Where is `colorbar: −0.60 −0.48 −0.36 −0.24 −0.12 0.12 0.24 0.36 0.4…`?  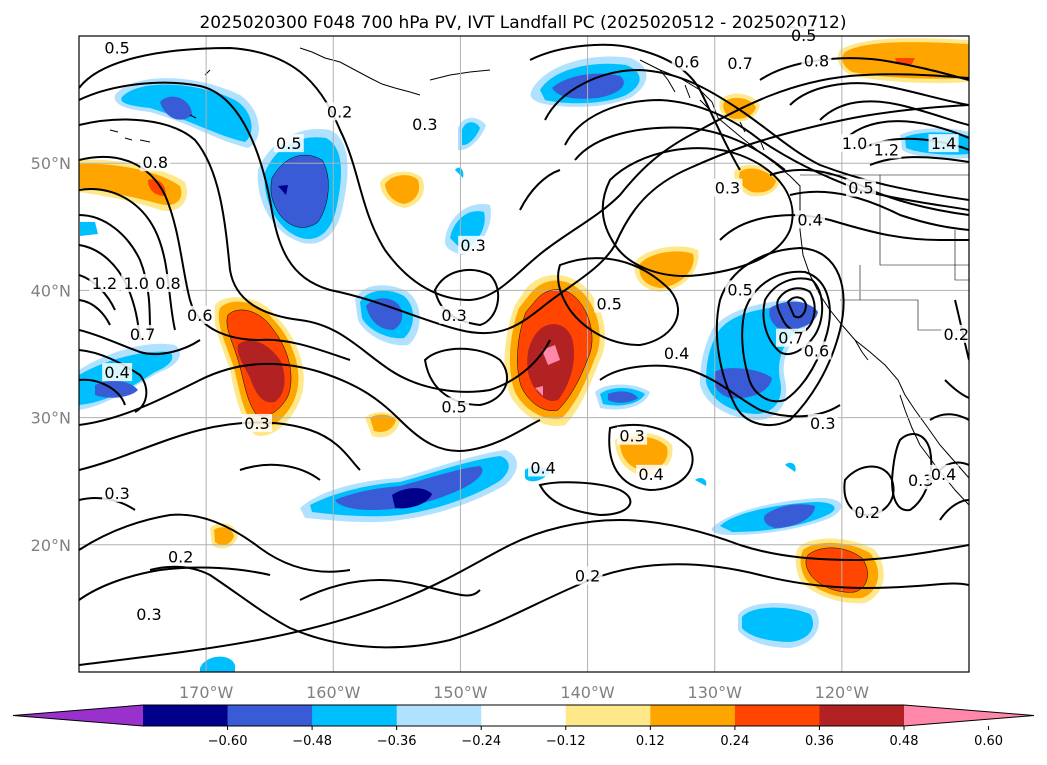 colorbar: −0.60 −0.48 −0.36 −0.24 −0.12 0.12 0.24 0.36 0.4… is located at coordinates (523, 726).